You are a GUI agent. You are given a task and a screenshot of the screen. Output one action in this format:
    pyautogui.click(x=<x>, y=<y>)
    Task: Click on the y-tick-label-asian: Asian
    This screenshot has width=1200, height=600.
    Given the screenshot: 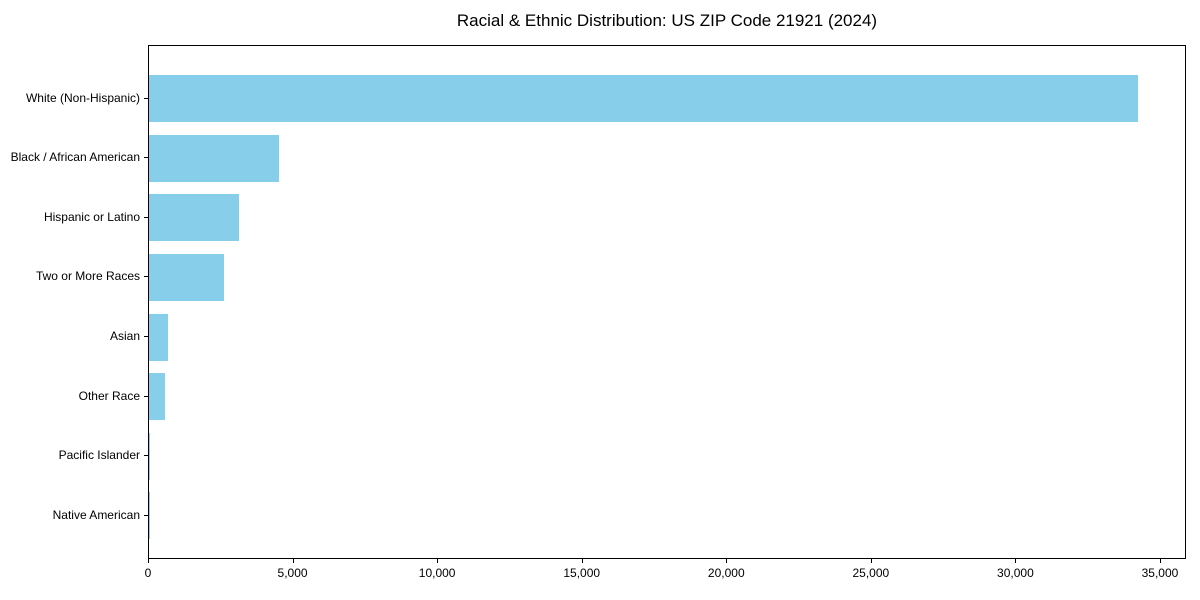 What is the action you would take?
    pyautogui.click(x=124, y=336)
    